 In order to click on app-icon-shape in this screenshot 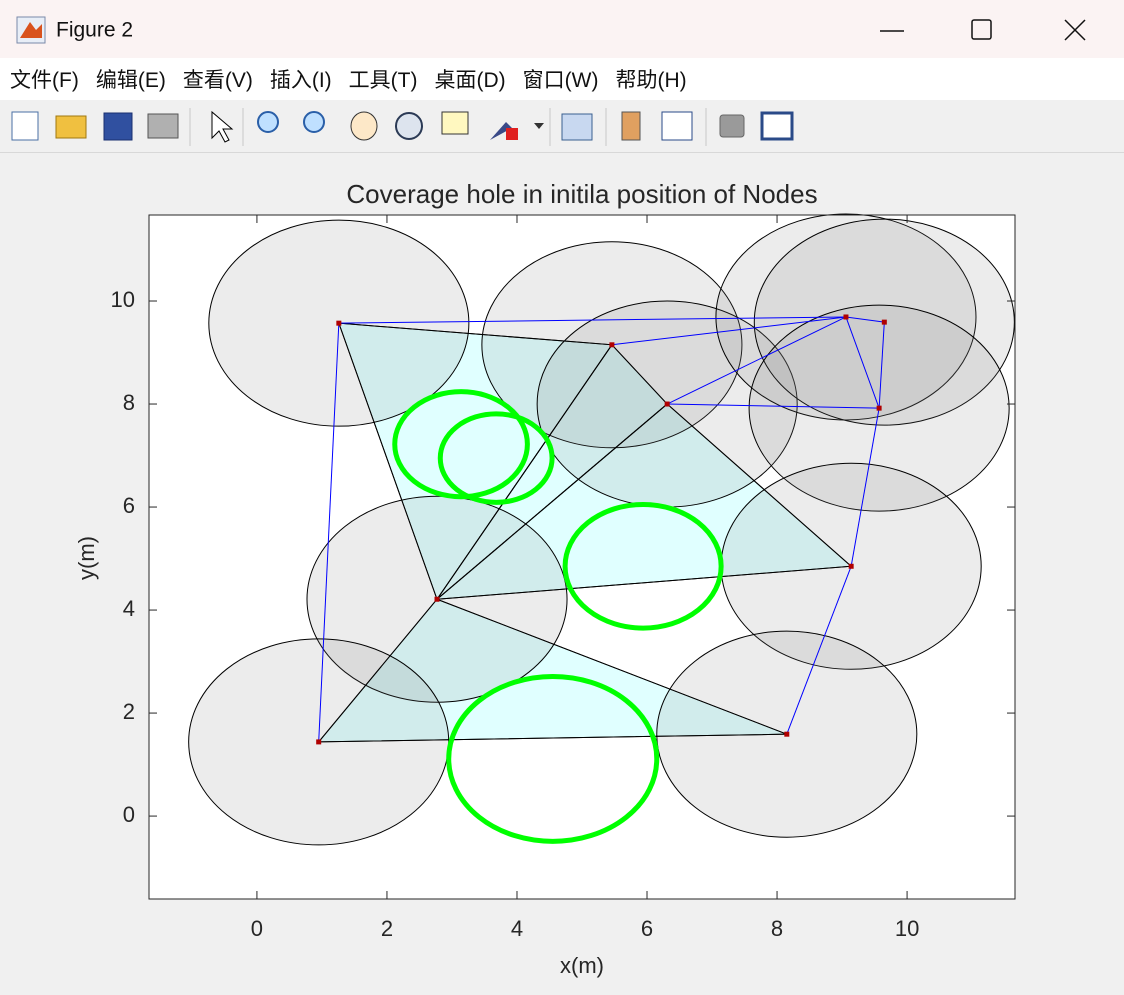, I will do `click(31, 30)`.